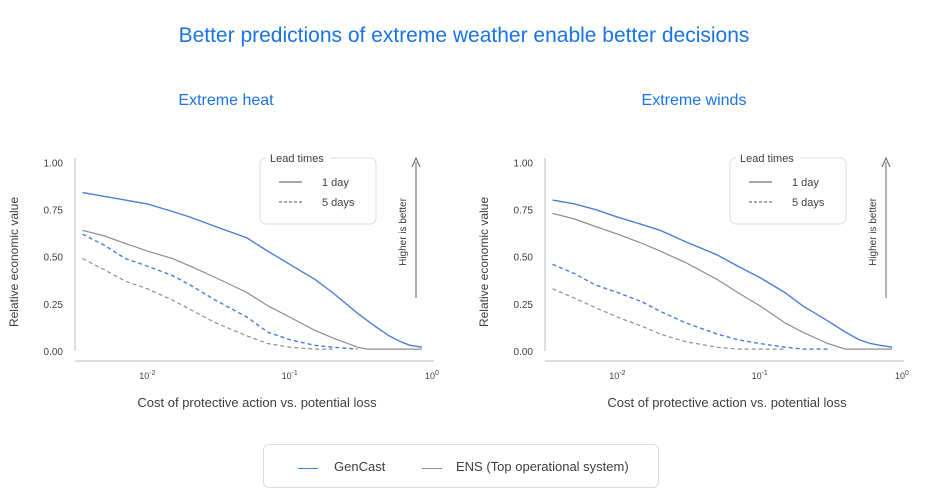 This screenshot has height=500, width=928. What do you see at coordinates (542, 466) in the screenshot?
I see `ens-legend-label: ENS (Top operational system)` at bounding box center [542, 466].